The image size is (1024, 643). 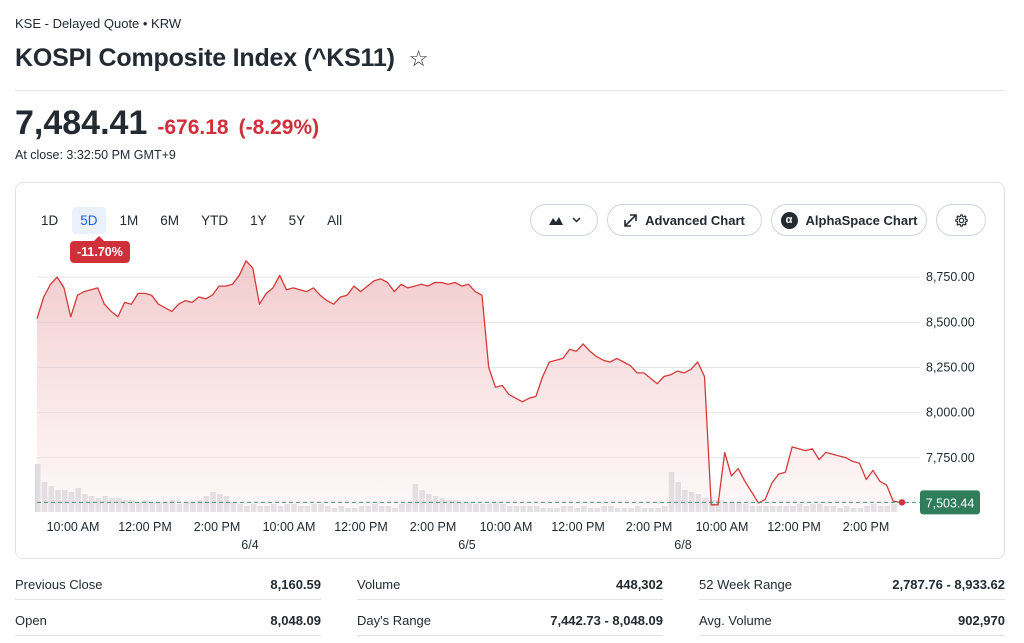 I want to click on stat-label: Avg. Volume, so click(x=735, y=620).